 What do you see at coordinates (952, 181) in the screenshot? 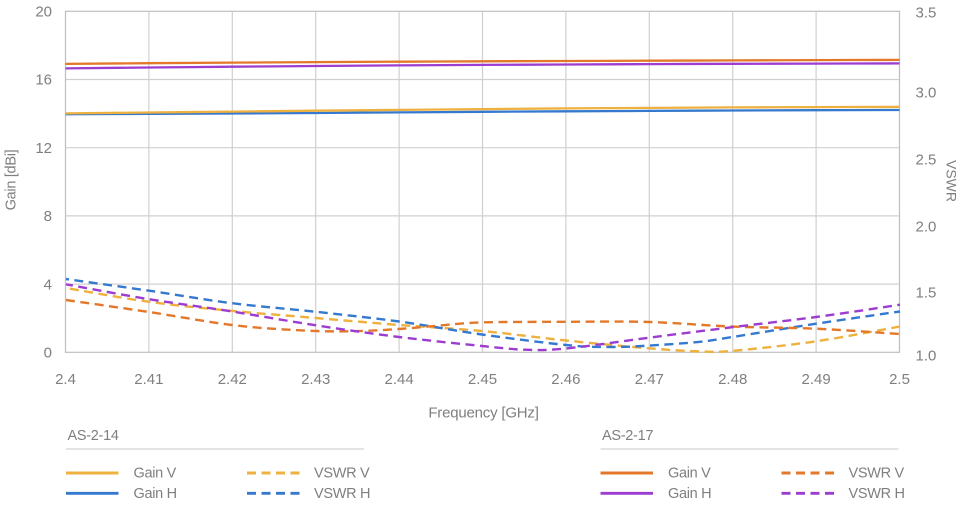
I see `svg-text: VSWR` at bounding box center [952, 181].